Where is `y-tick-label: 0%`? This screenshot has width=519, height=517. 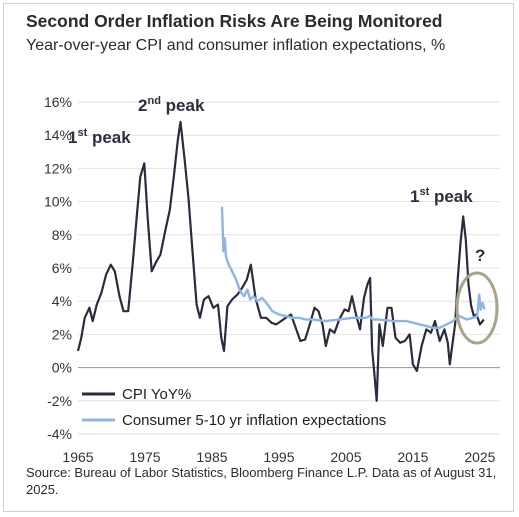
y-tick-label: 0% is located at coordinates (62, 368).